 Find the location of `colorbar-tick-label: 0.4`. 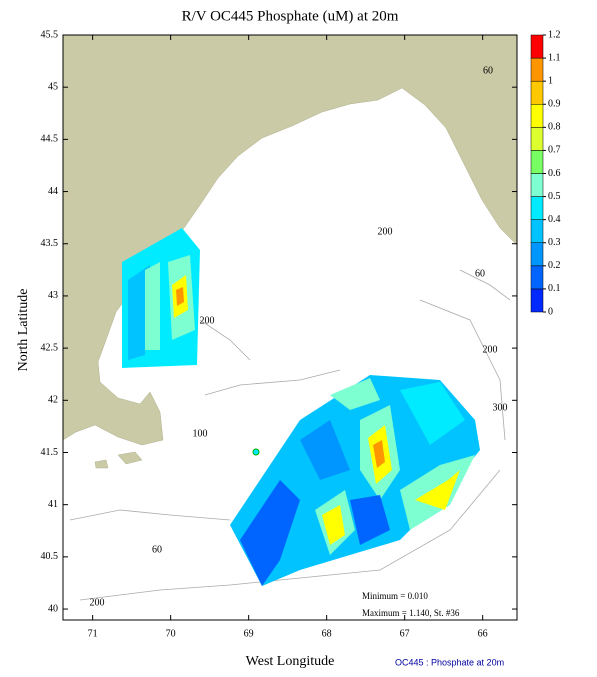

colorbar-tick-label: 0.4 is located at coordinates (554, 219).